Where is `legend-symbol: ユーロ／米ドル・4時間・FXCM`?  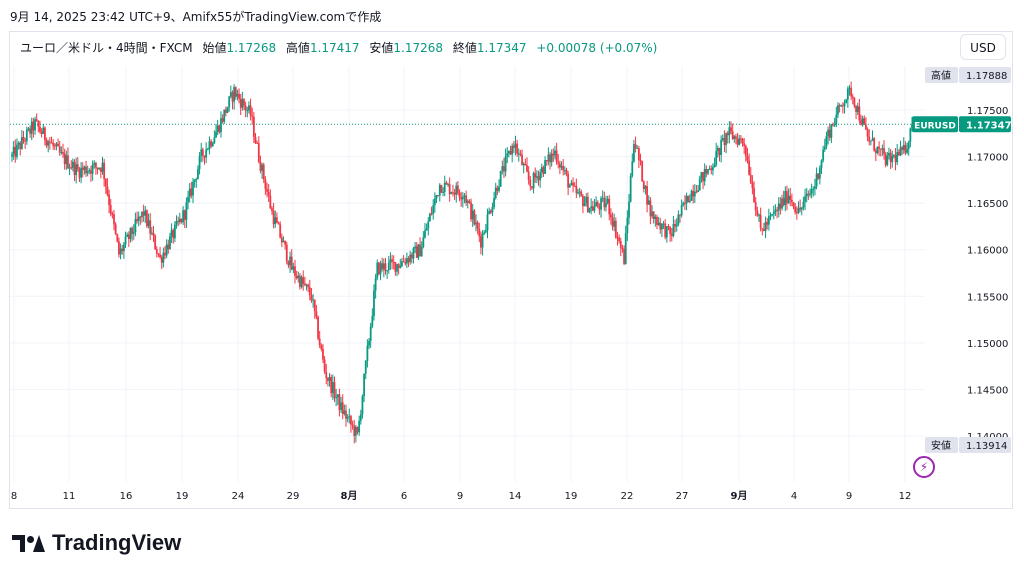
legend-symbol: ユーロ／米ドル・4時間・FXCM is located at coordinates (106, 48).